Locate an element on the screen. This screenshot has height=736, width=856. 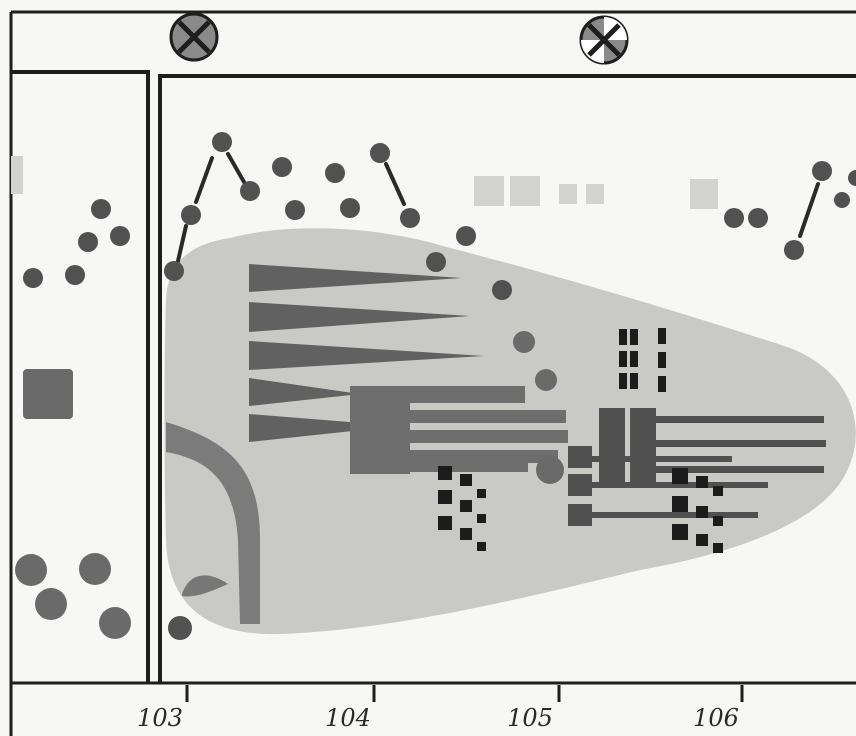
tick-label-106: 106 is located at coordinates (716, 718).